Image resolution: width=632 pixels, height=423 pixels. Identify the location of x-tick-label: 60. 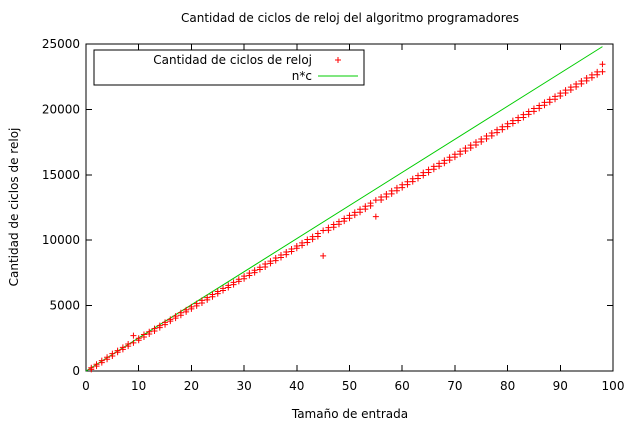
(402, 386).